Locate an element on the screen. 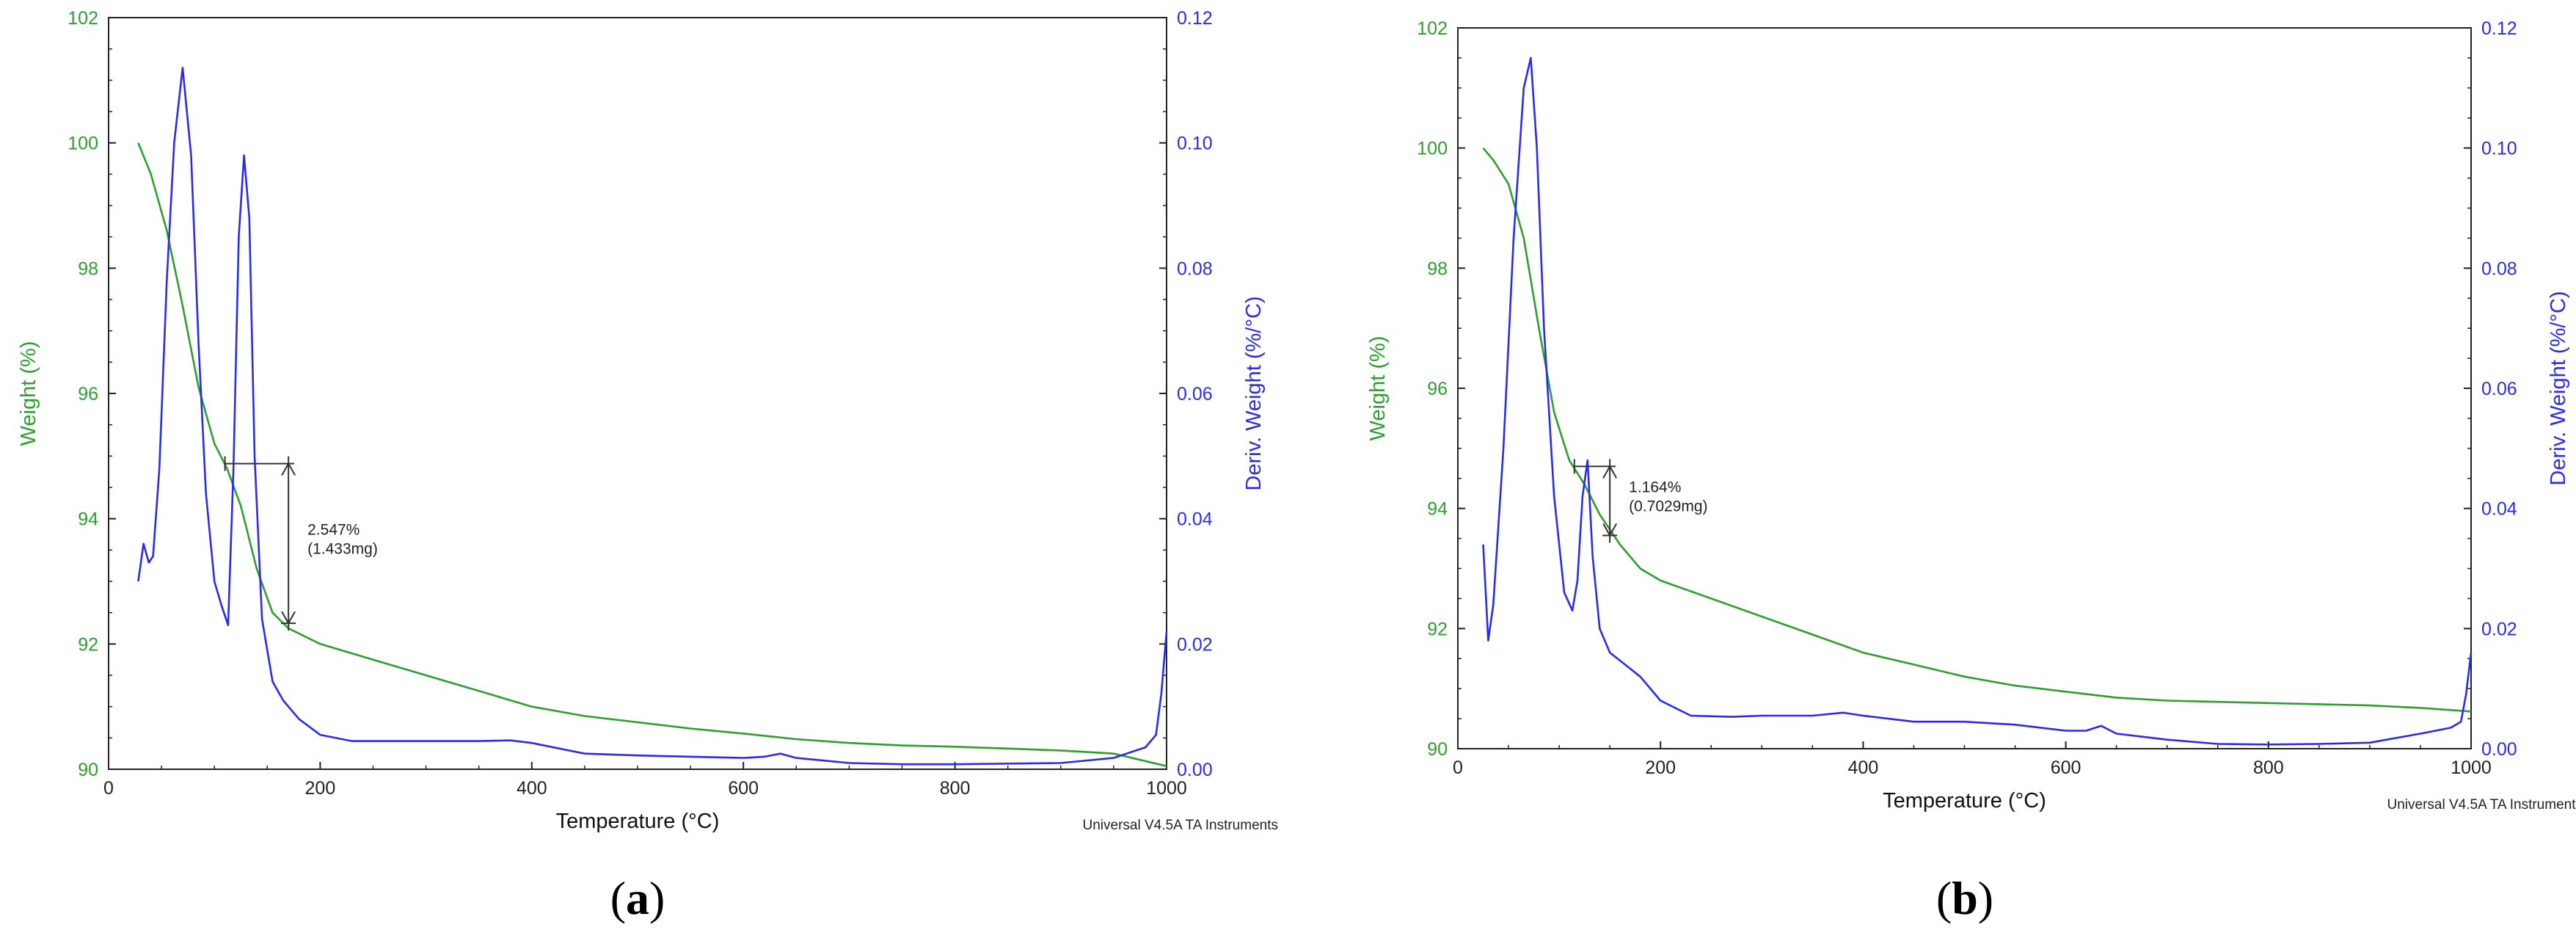  panel-label-letter: a is located at coordinates (638, 898).